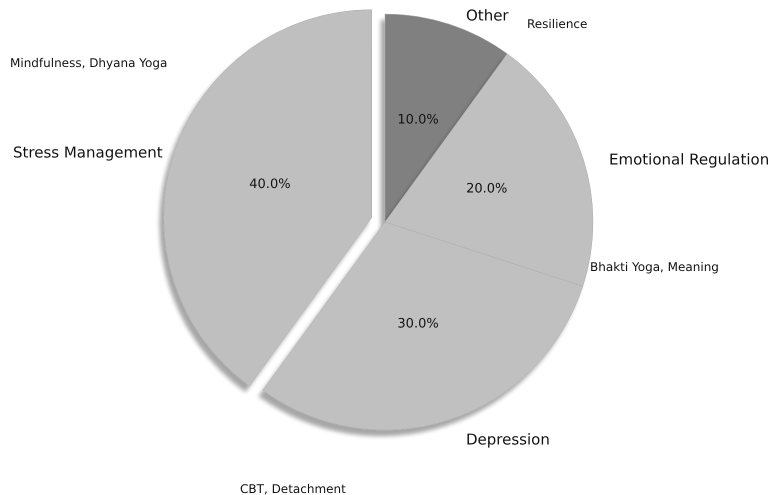  Describe the element at coordinates (487, 188) in the screenshot. I see `data-label: 20.0%` at that location.